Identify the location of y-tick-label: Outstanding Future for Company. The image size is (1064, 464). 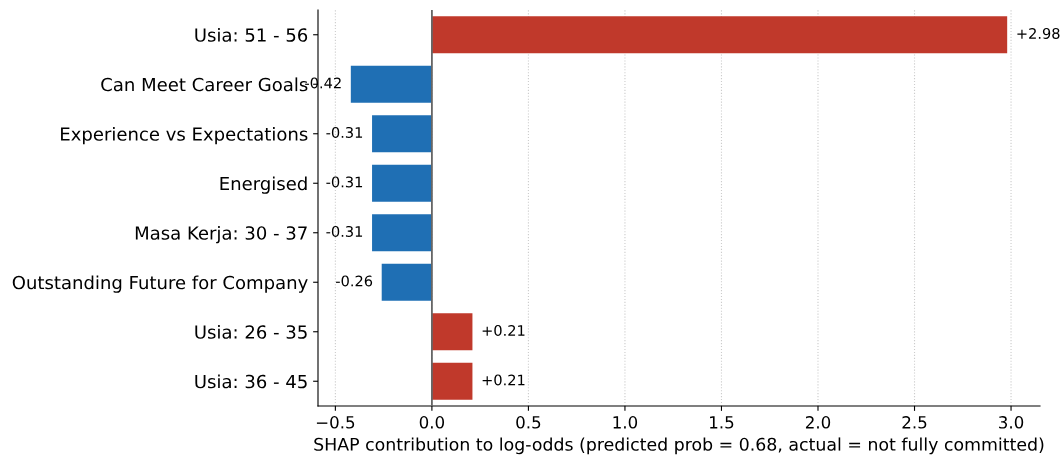
(160, 284).